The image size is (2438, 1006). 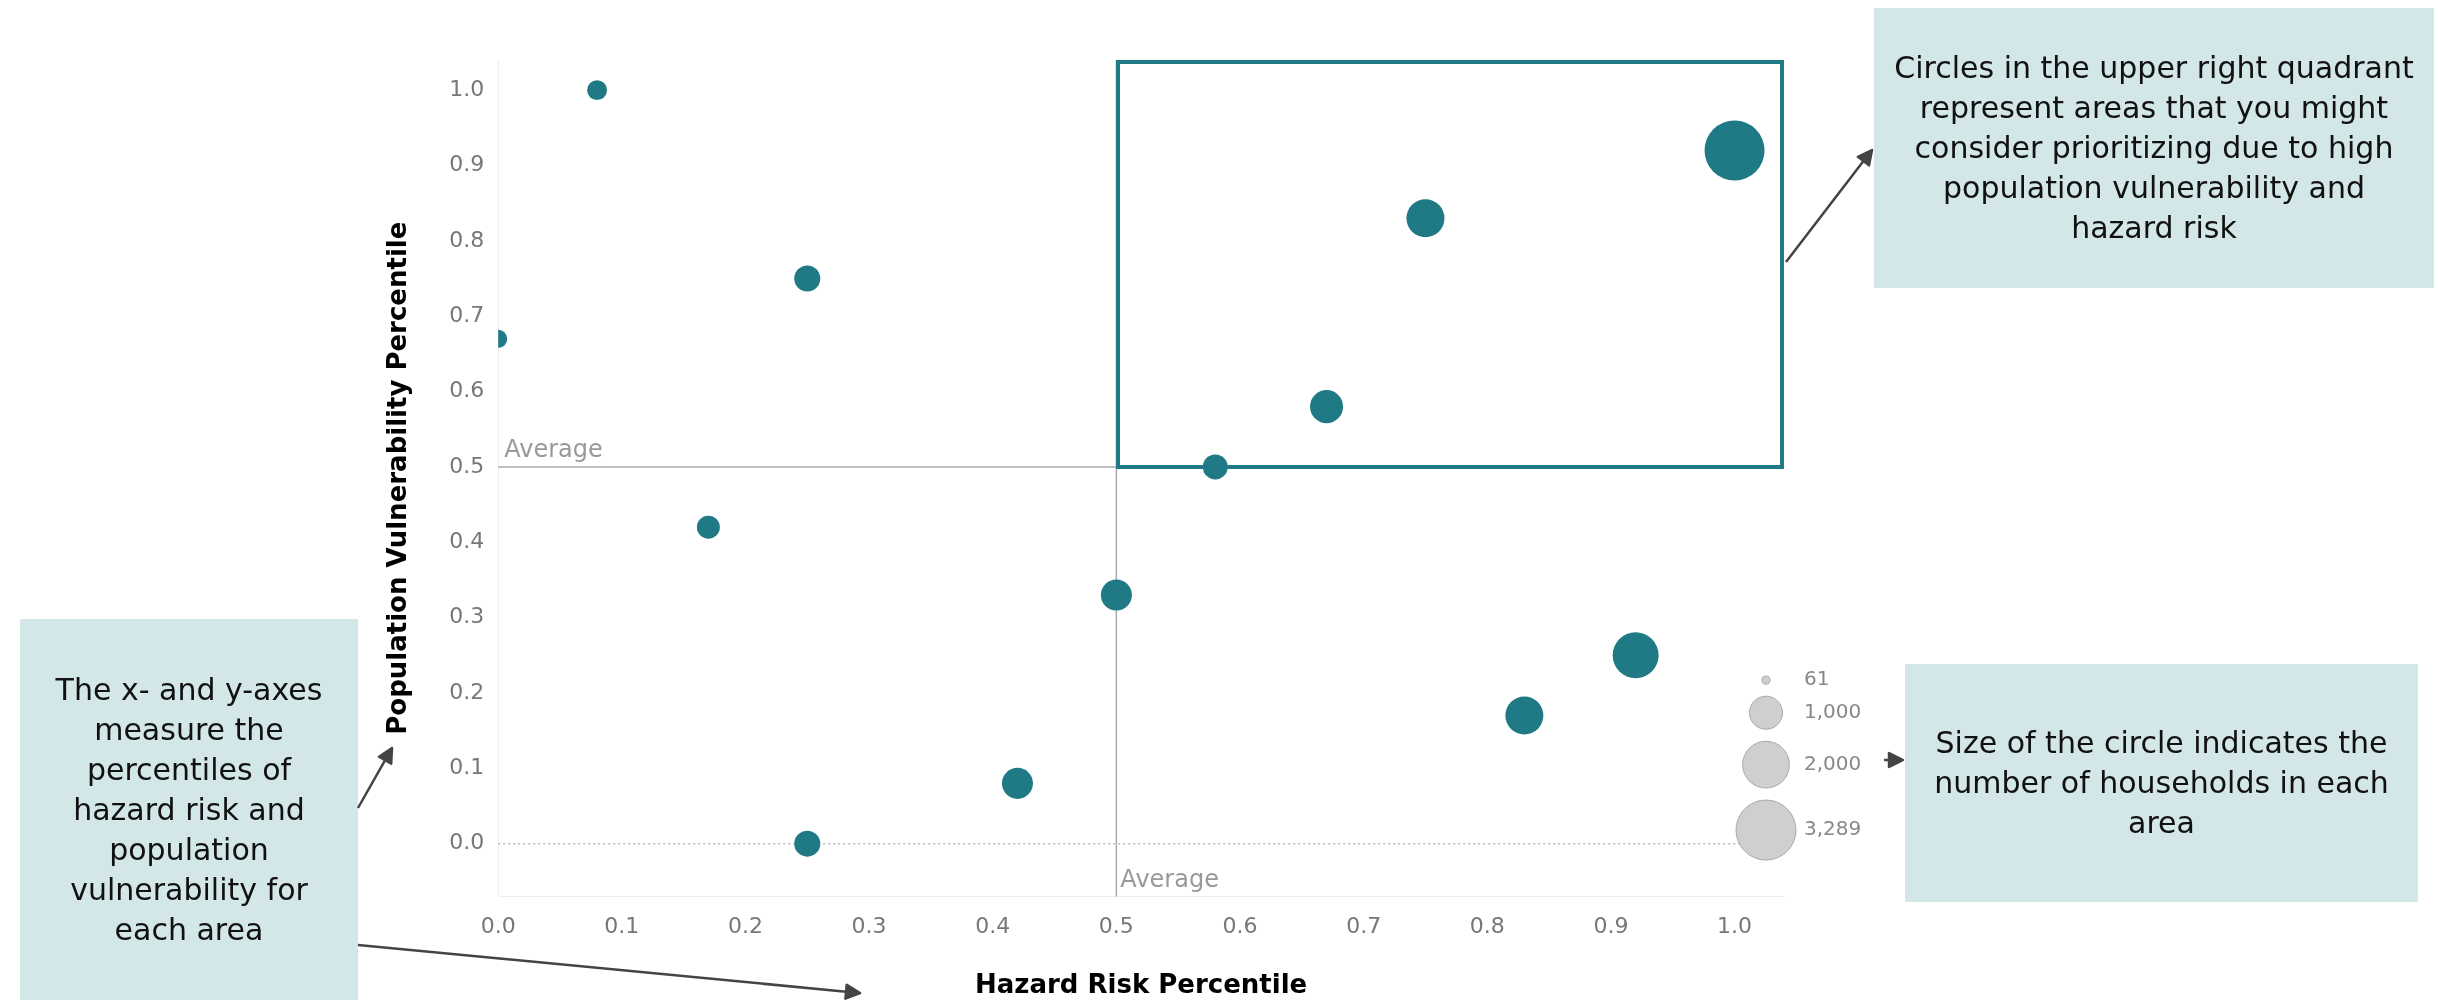 What do you see at coordinates (1833, 828) in the screenshot?
I see `legend-label: 3,289` at bounding box center [1833, 828].